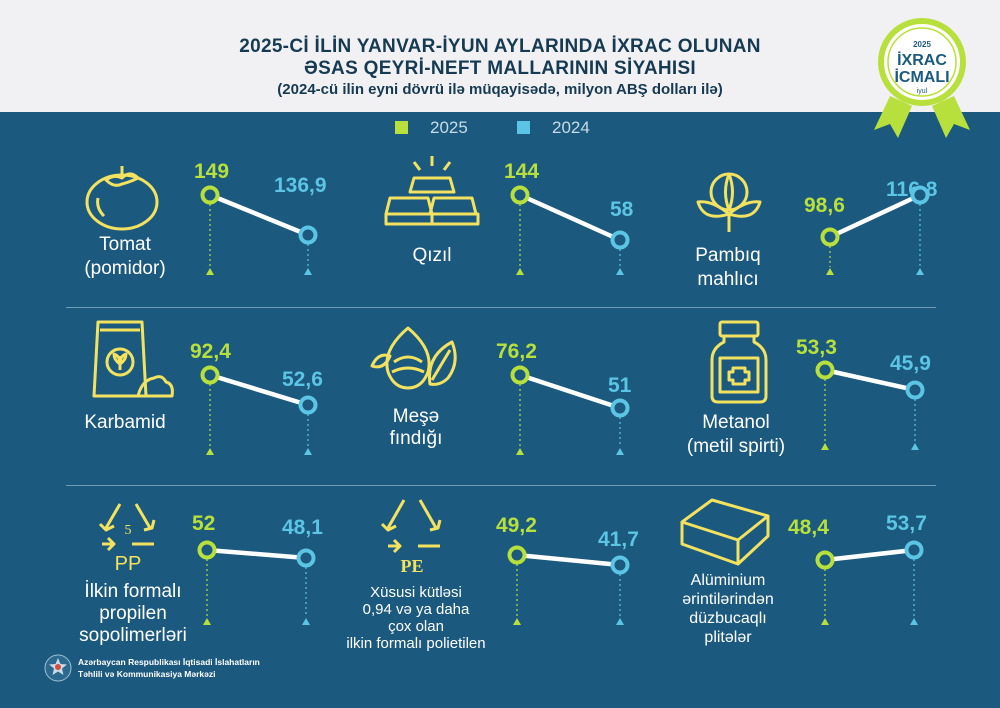 Image resolution: width=1000 pixels, height=708 pixels. I want to click on hazelnut-icon, so click(416, 359).